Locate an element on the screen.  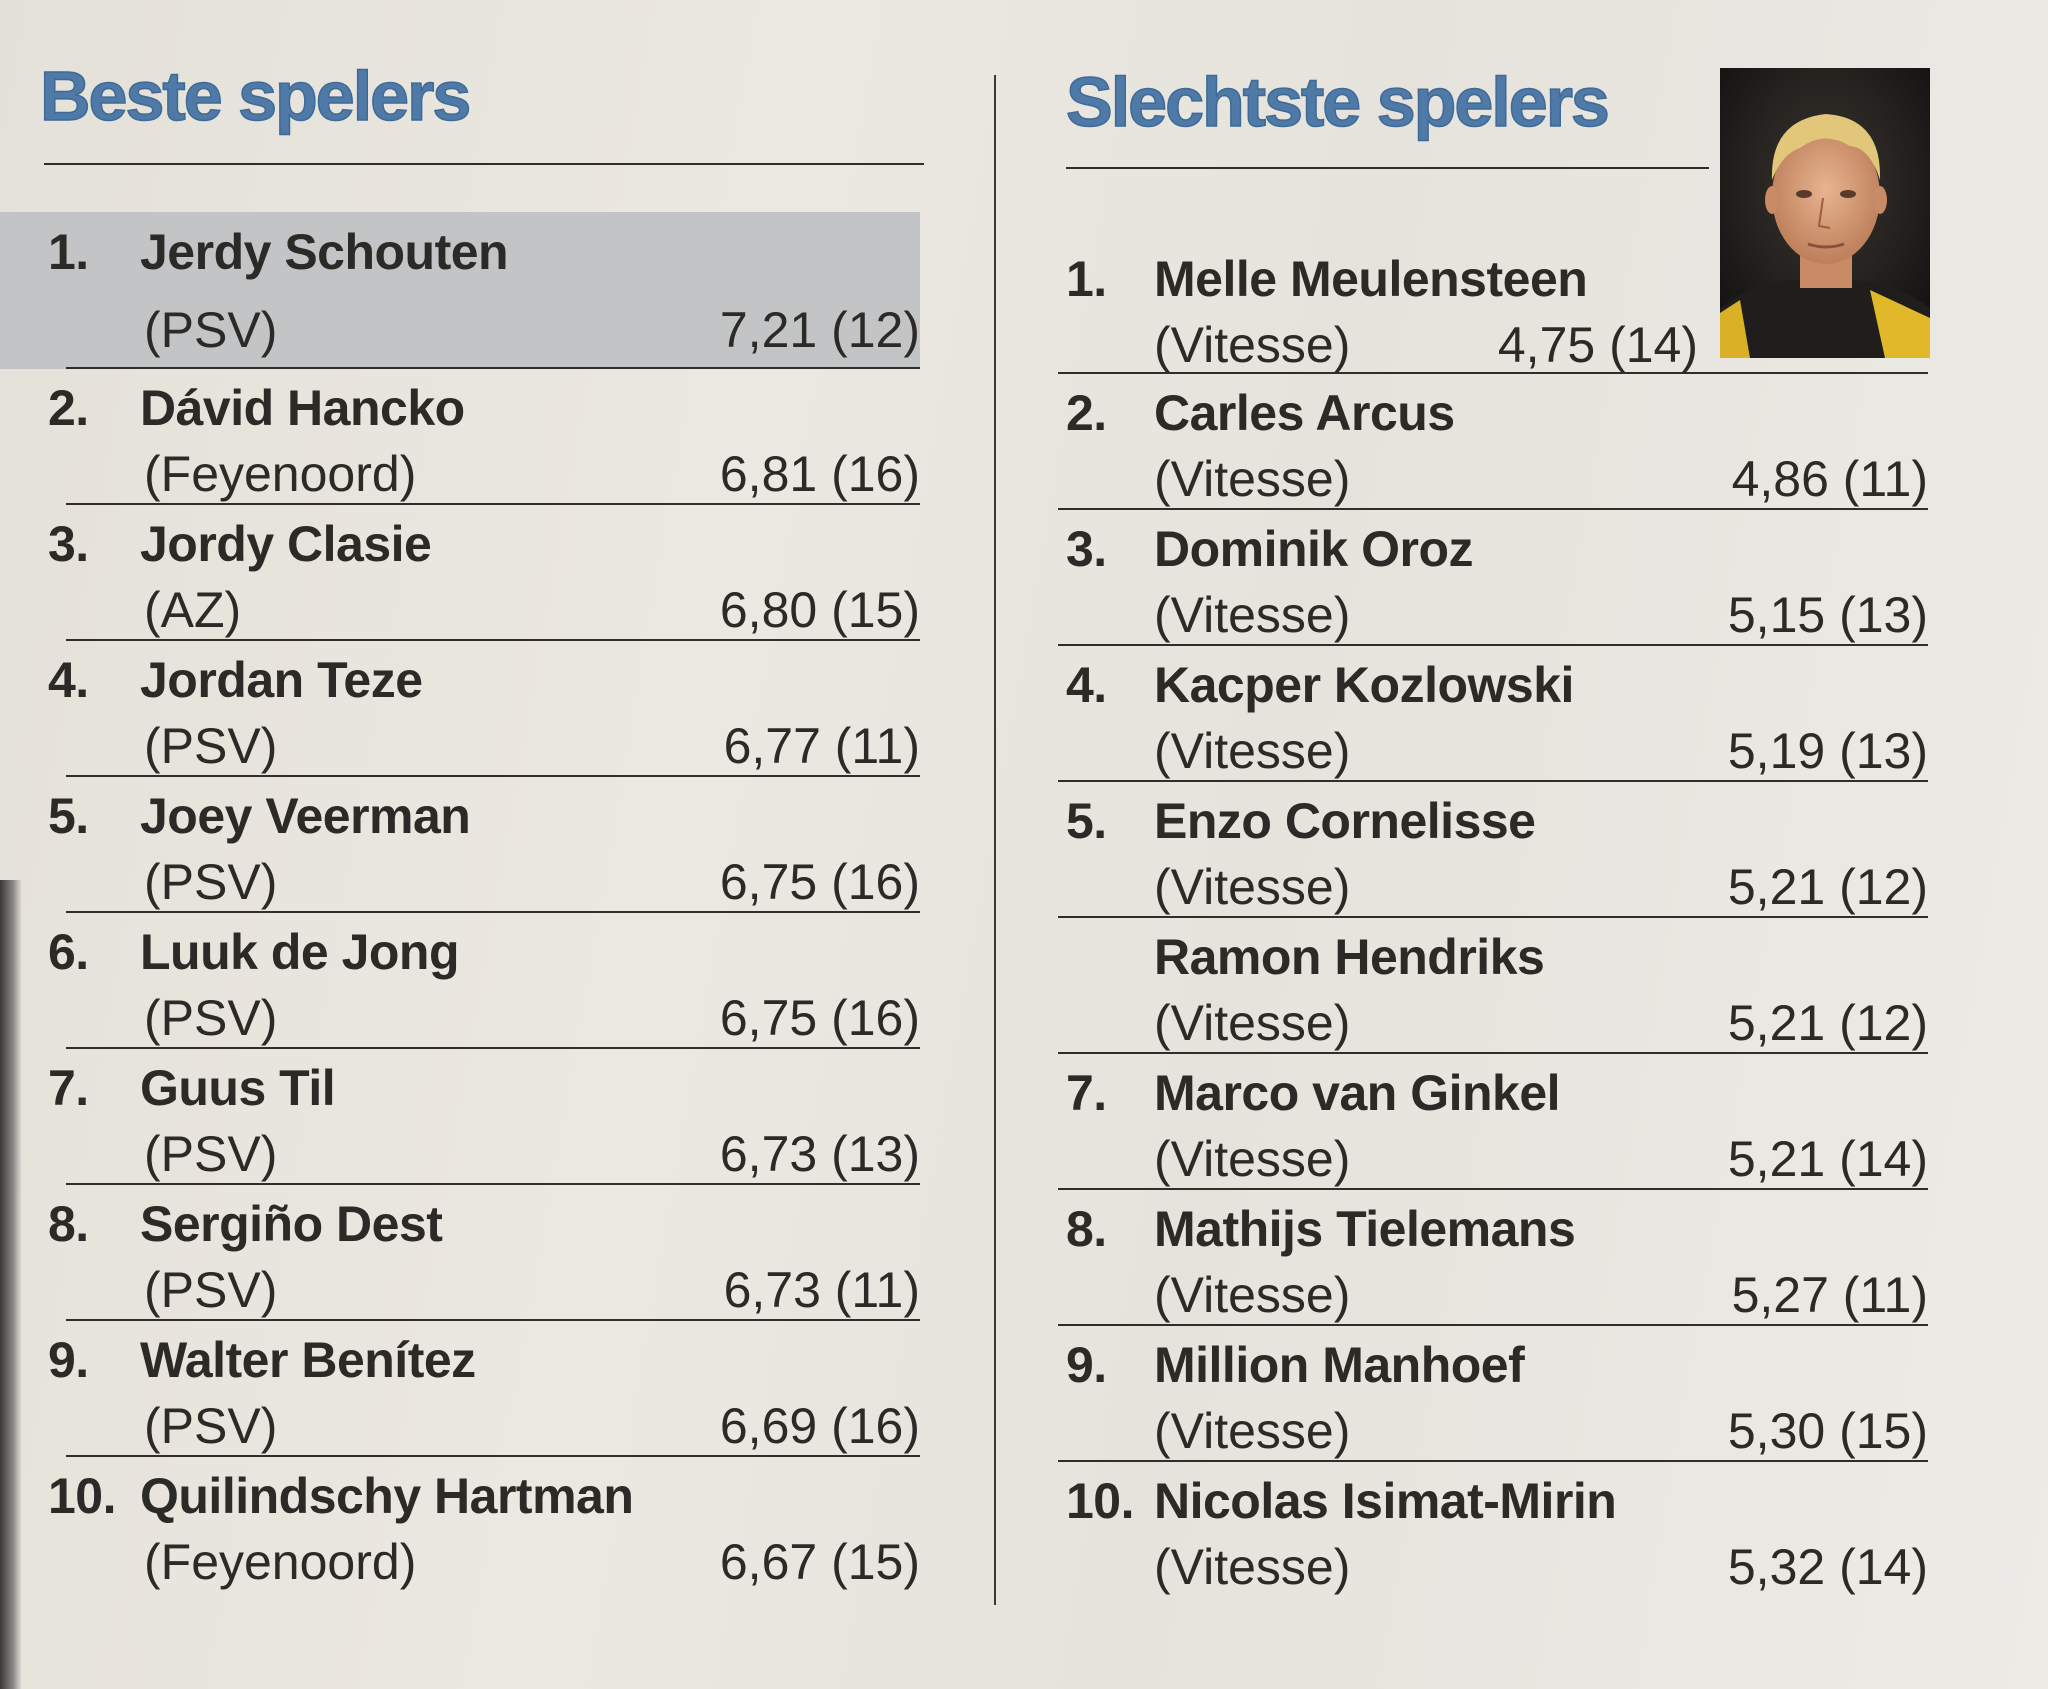
score: 6,77 (11) is located at coordinates (821, 746).